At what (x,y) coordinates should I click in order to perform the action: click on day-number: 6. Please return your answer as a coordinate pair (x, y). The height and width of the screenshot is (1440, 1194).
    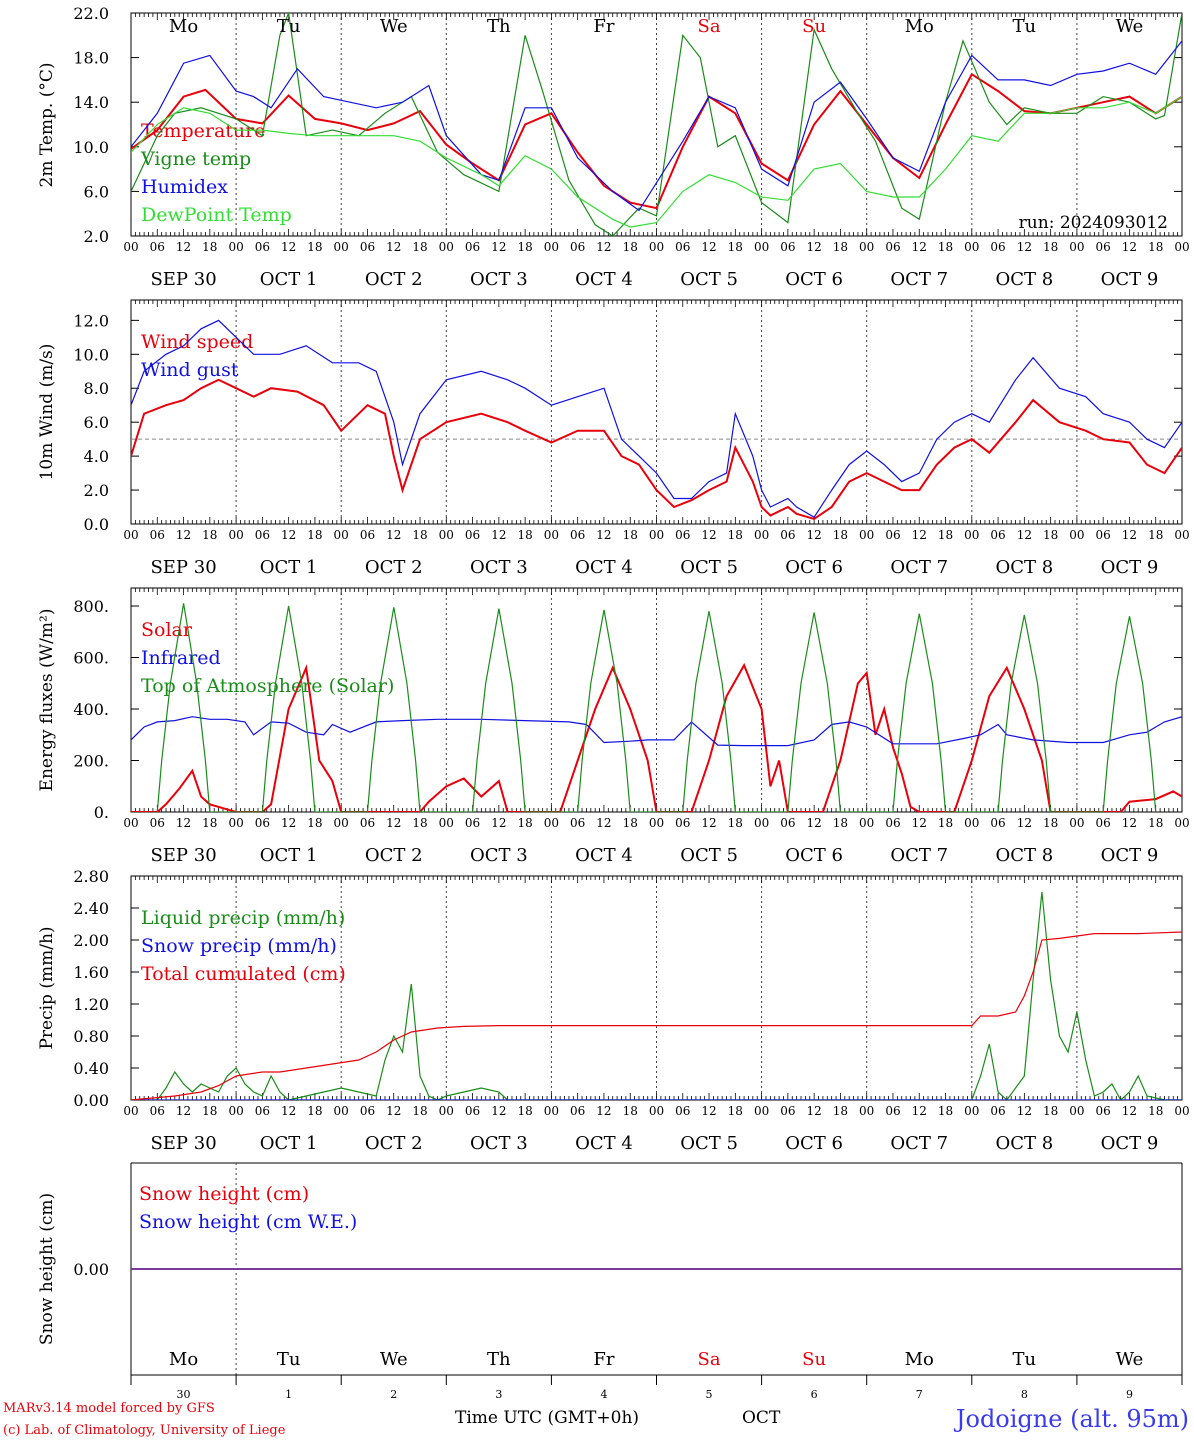
    Looking at the image, I should click on (814, 1394).